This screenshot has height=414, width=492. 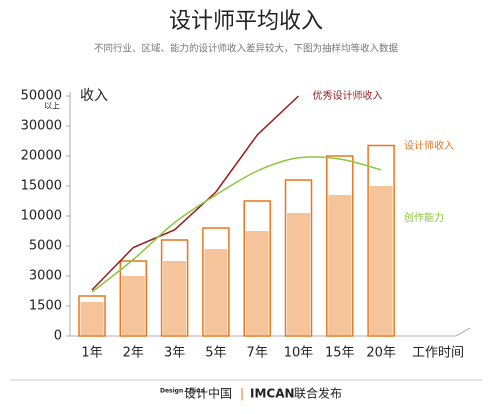 What do you see at coordinates (91, 353) in the screenshot?
I see `x-tick-label: 1年` at bounding box center [91, 353].